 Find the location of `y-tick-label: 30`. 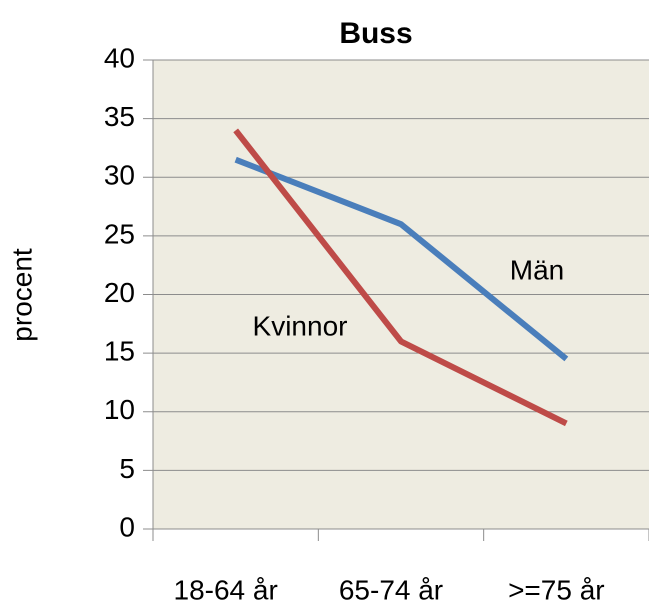

y-tick-label: 30 is located at coordinates (119, 175).